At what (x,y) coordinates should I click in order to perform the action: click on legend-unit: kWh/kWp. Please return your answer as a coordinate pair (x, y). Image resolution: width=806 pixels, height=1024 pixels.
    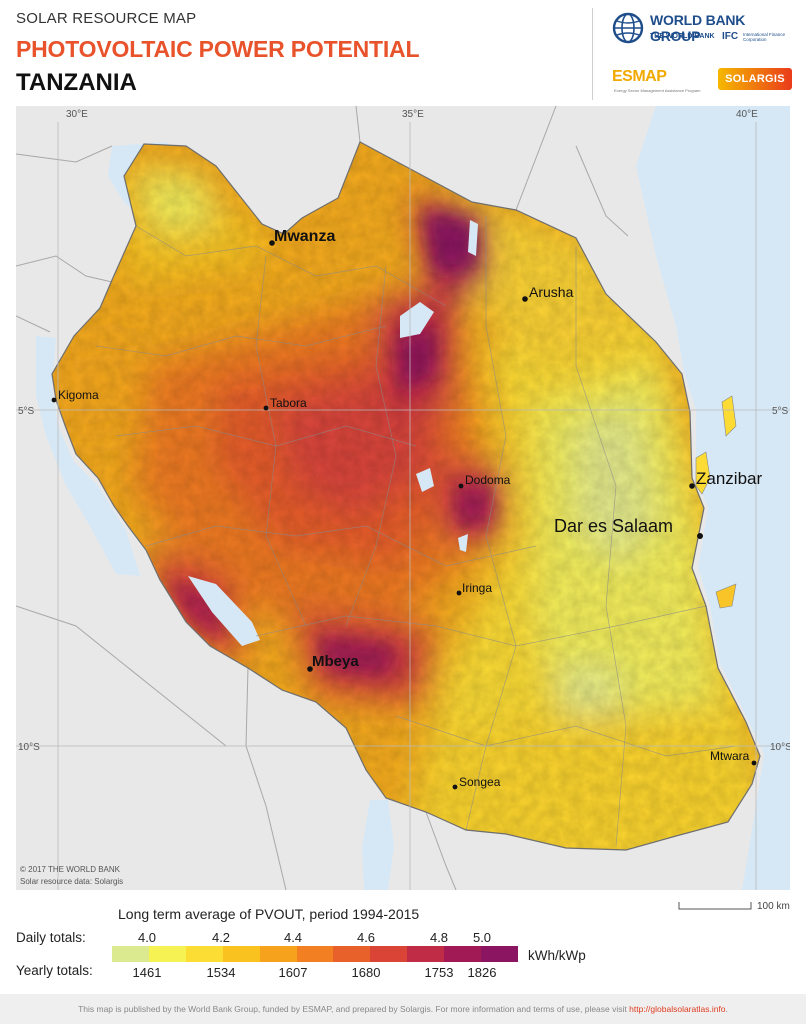
    Looking at the image, I should click on (557, 955).